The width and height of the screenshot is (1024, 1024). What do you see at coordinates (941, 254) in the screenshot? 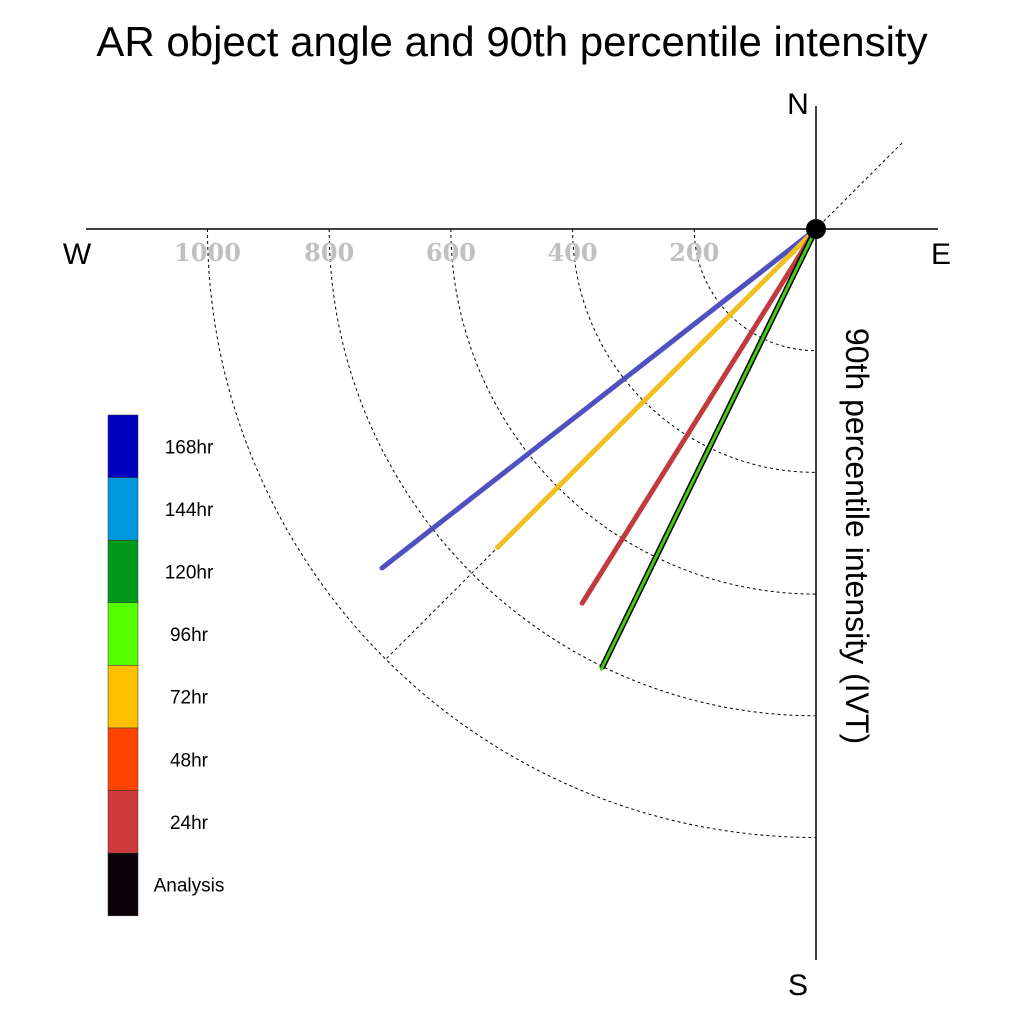
I see `compass-east-label: E` at bounding box center [941, 254].